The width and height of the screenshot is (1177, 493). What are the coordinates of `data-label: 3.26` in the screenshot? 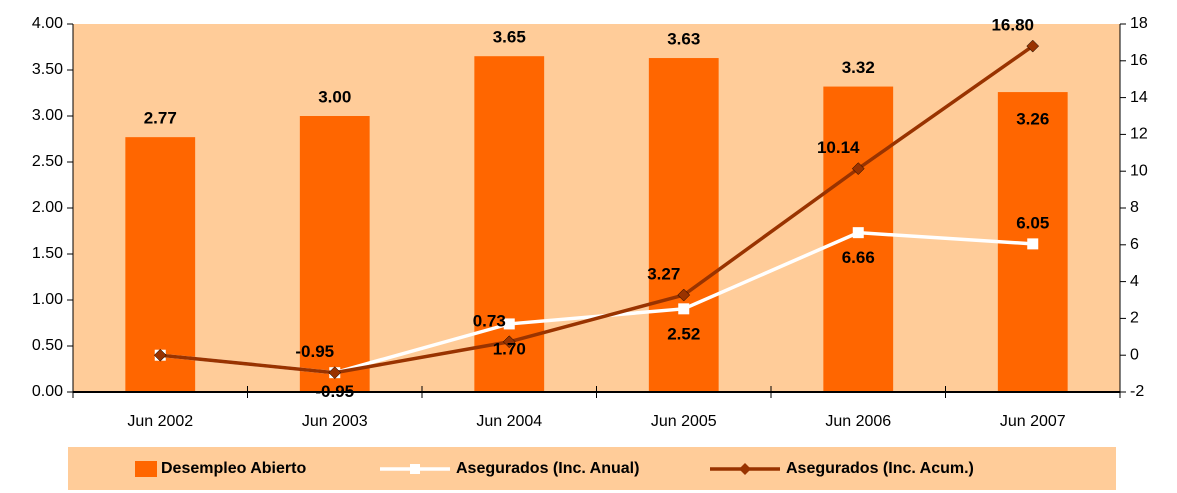 It's located at (1032, 119).